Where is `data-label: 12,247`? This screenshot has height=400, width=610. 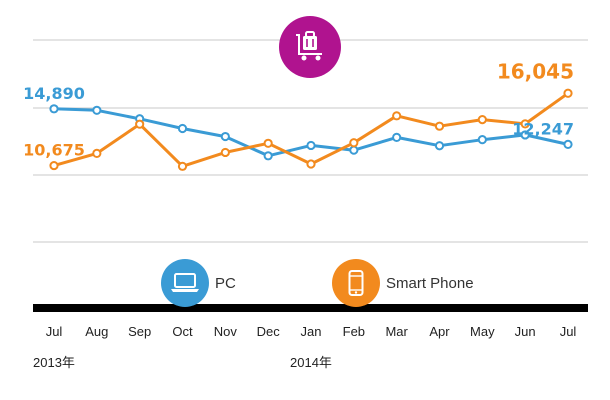
data-label: 12,247 is located at coordinates (543, 128).